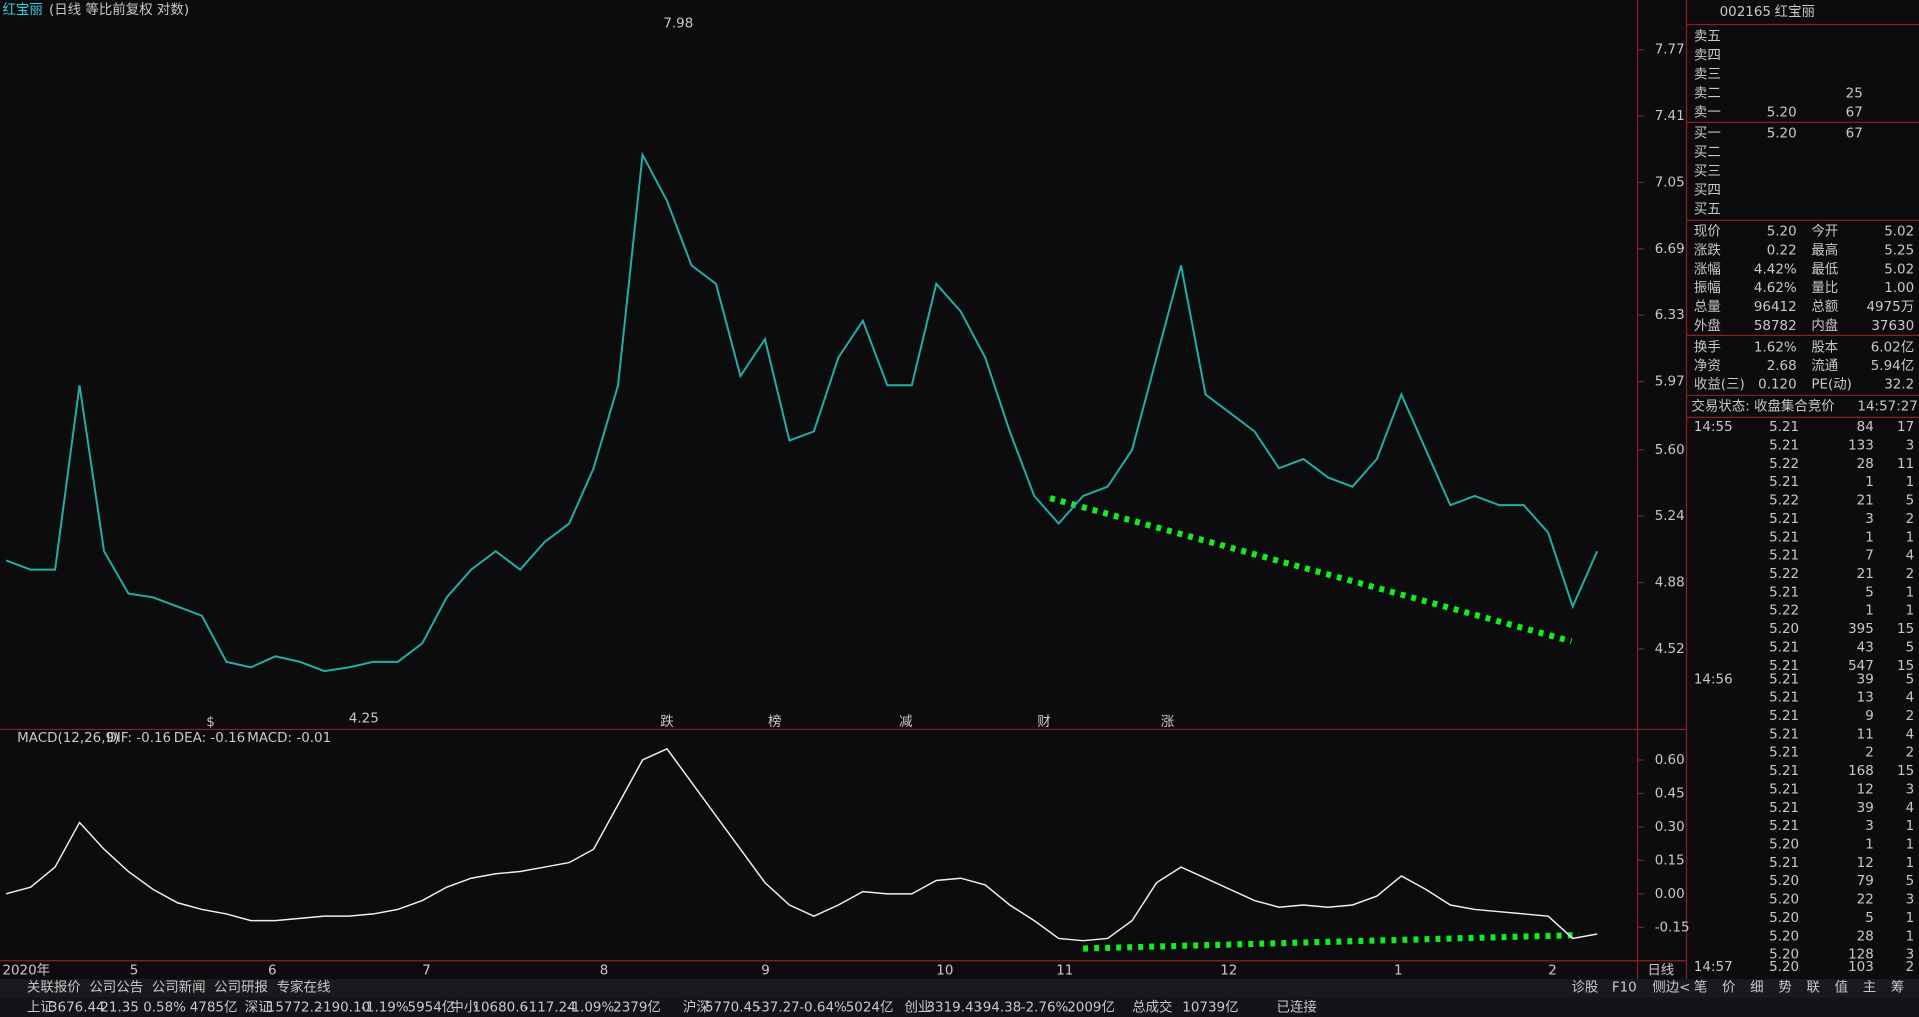 This screenshot has height=1017, width=1919. Describe the element at coordinates (1707, 75) in the screenshot. I see `book-label: 卖三` at that location.